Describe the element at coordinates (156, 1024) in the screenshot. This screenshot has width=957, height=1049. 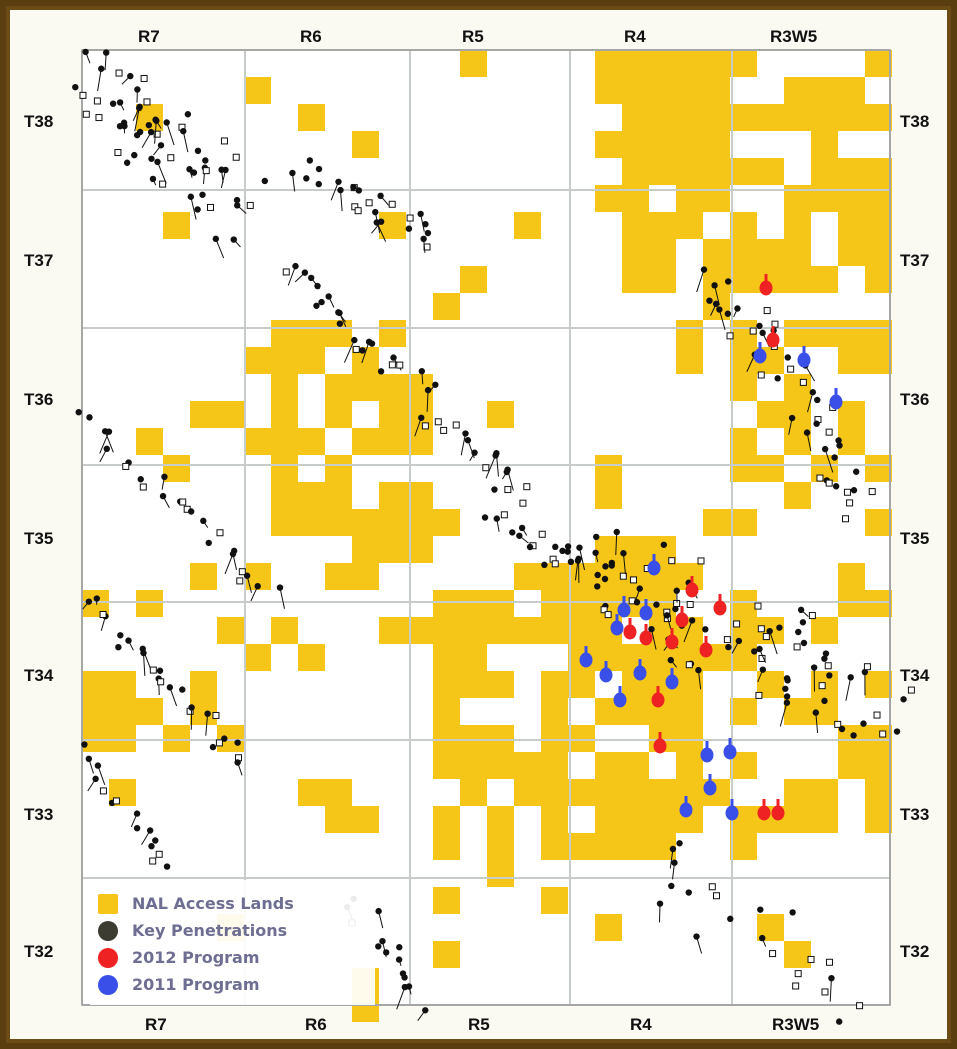
I see `range-label-bottom-1: R7` at that location.